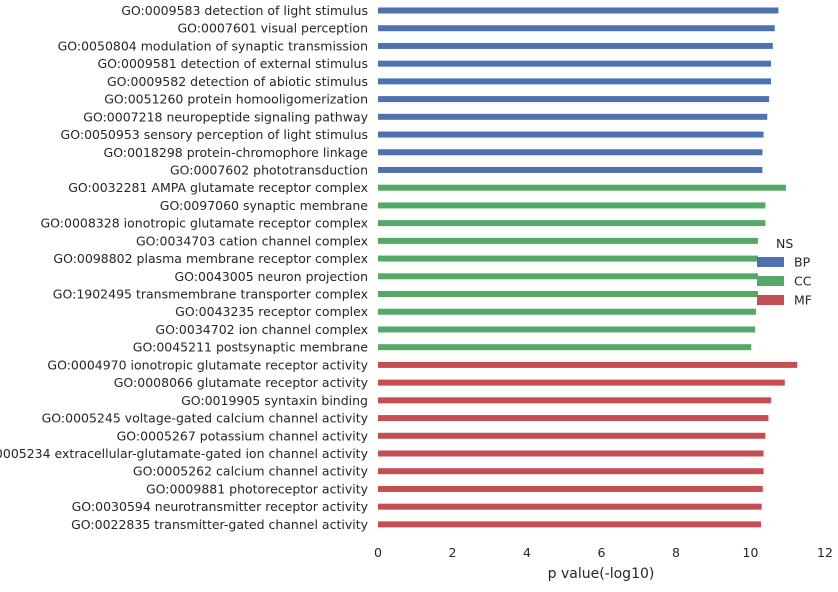  I want to click on category-label: GO:0018298 protein-chromophore linkage, so click(236, 152).